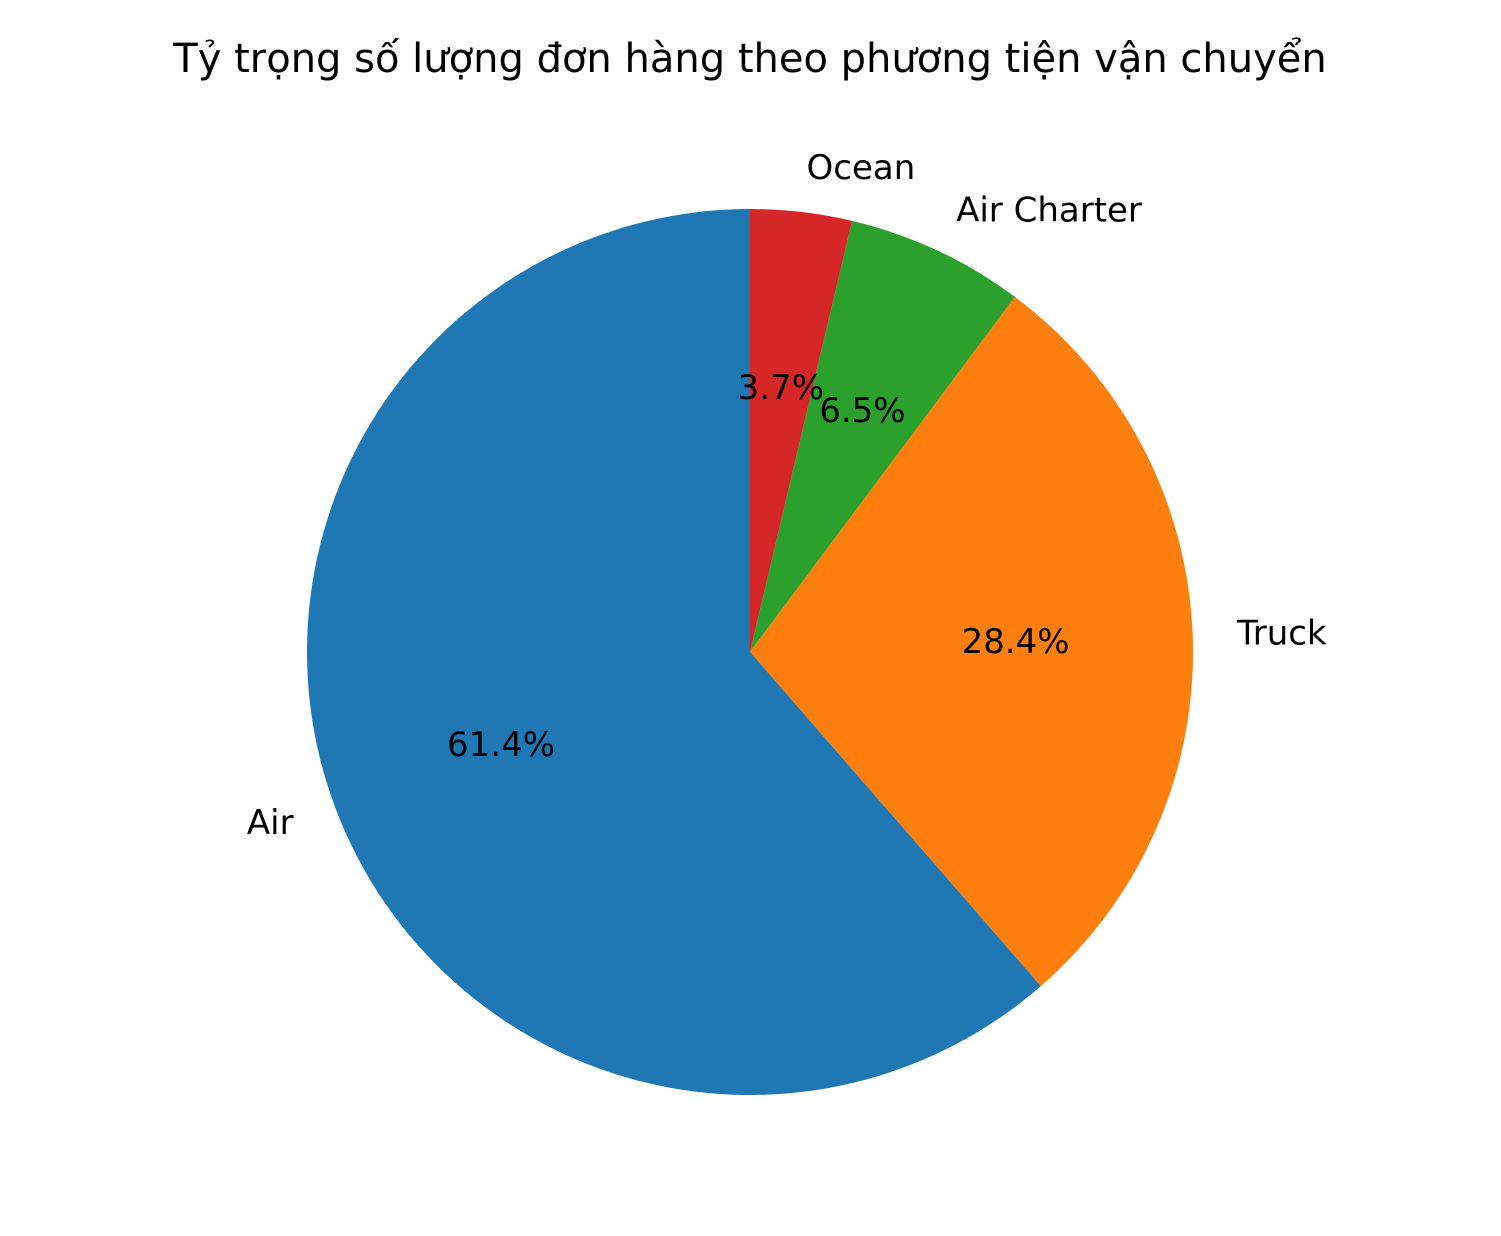 Image resolution: width=1501 pixels, height=1236 pixels. What do you see at coordinates (781, 388) in the screenshot?
I see `pct-label-ocean: 3.7%` at bounding box center [781, 388].